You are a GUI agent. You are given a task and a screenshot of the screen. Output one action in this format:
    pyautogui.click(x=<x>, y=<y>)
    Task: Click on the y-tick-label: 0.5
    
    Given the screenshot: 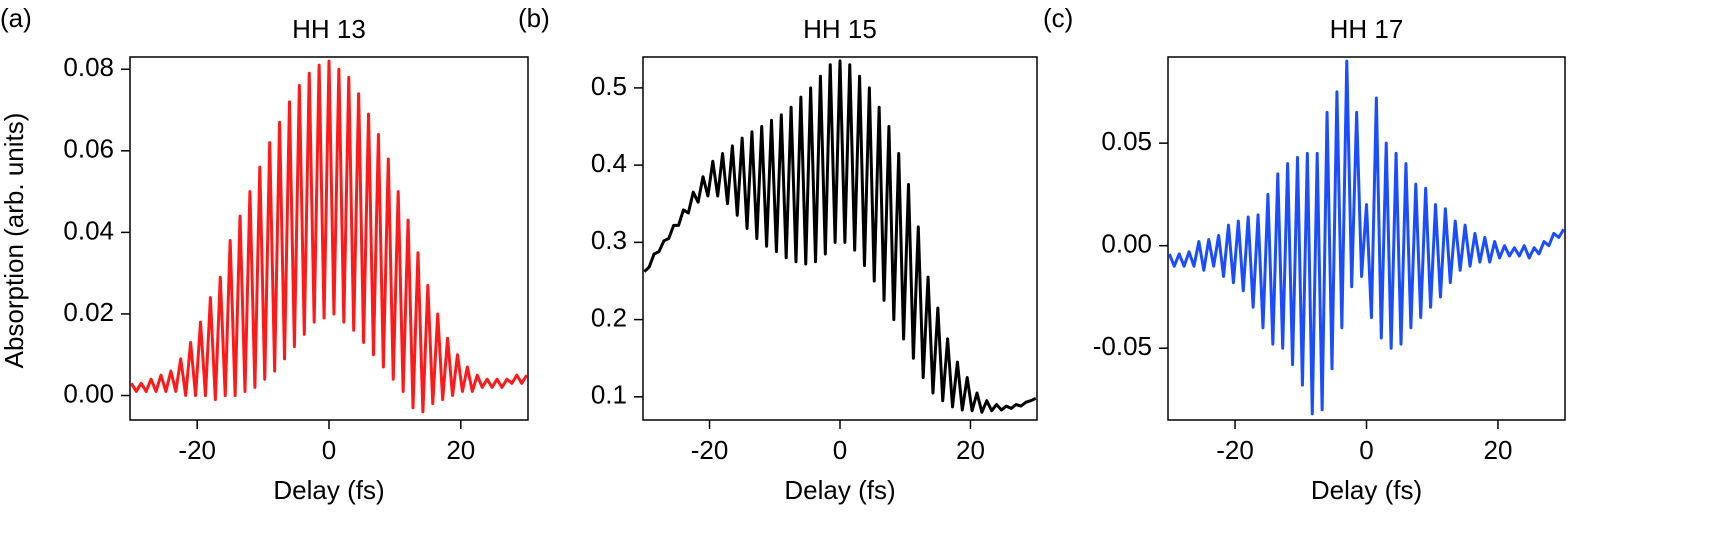 What is the action you would take?
    pyautogui.click(x=609, y=86)
    